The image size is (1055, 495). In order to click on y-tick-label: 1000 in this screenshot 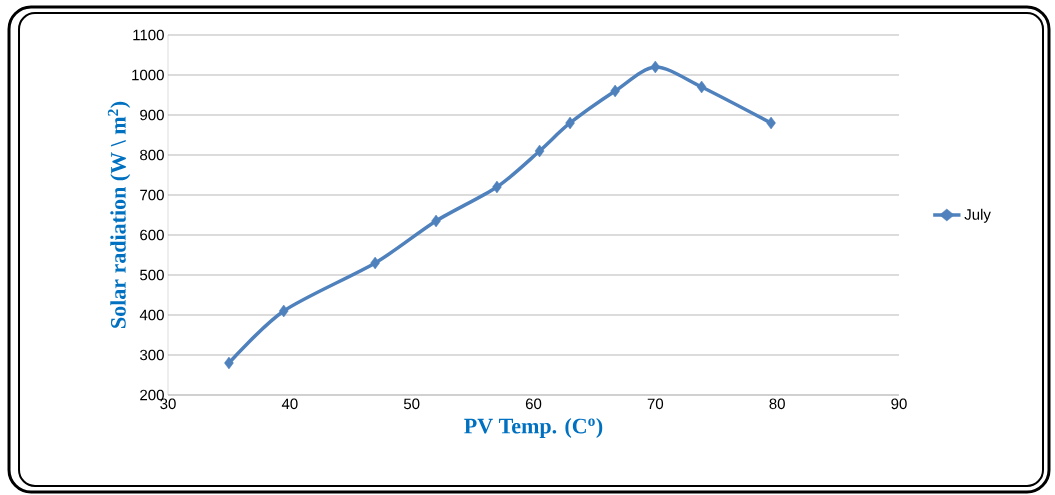, I will do `click(148, 75)`.